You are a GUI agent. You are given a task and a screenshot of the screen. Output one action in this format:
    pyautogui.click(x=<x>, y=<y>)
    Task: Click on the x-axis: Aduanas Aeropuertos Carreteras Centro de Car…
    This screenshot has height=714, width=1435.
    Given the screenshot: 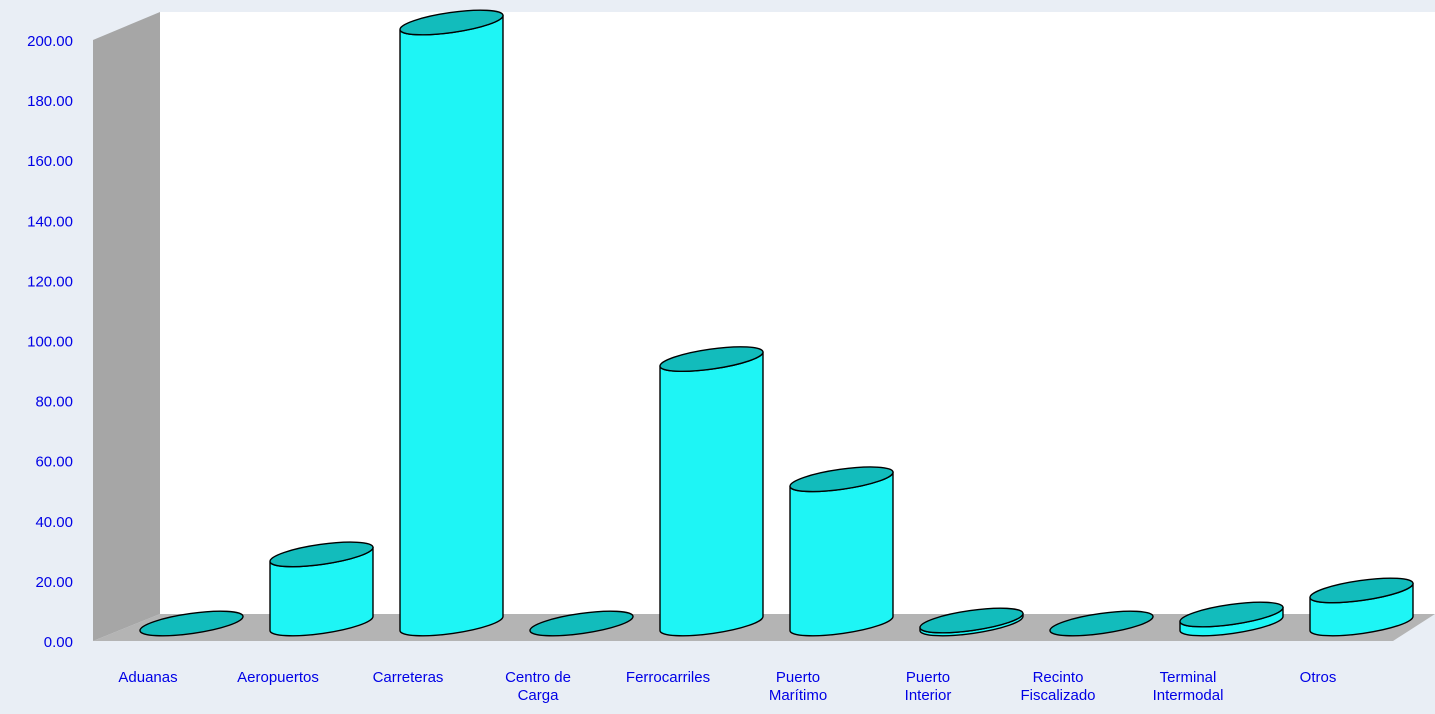 What is the action you would take?
    pyautogui.click(x=727, y=686)
    